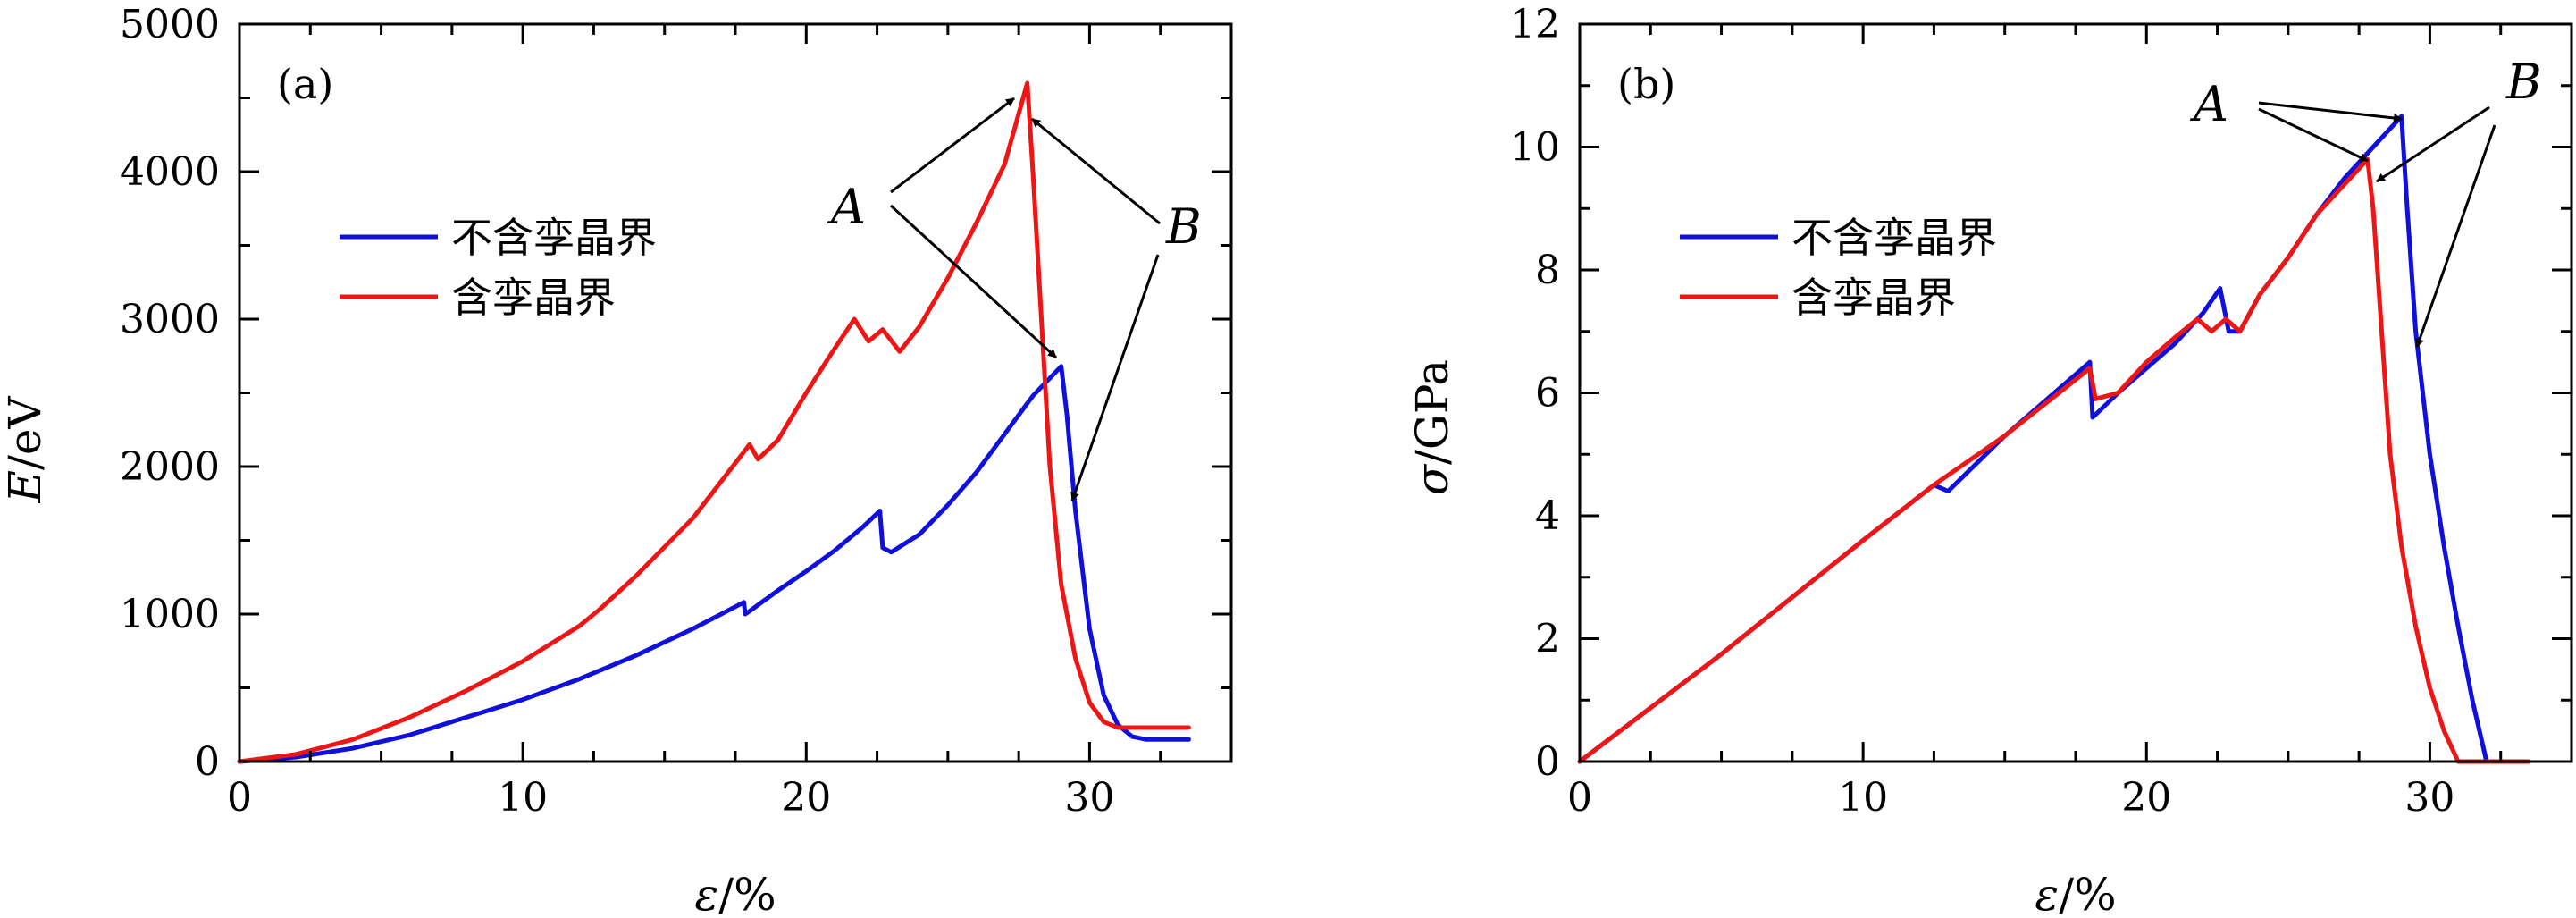  I want to click on xtick-label-b: 0, so click(1579, 798).